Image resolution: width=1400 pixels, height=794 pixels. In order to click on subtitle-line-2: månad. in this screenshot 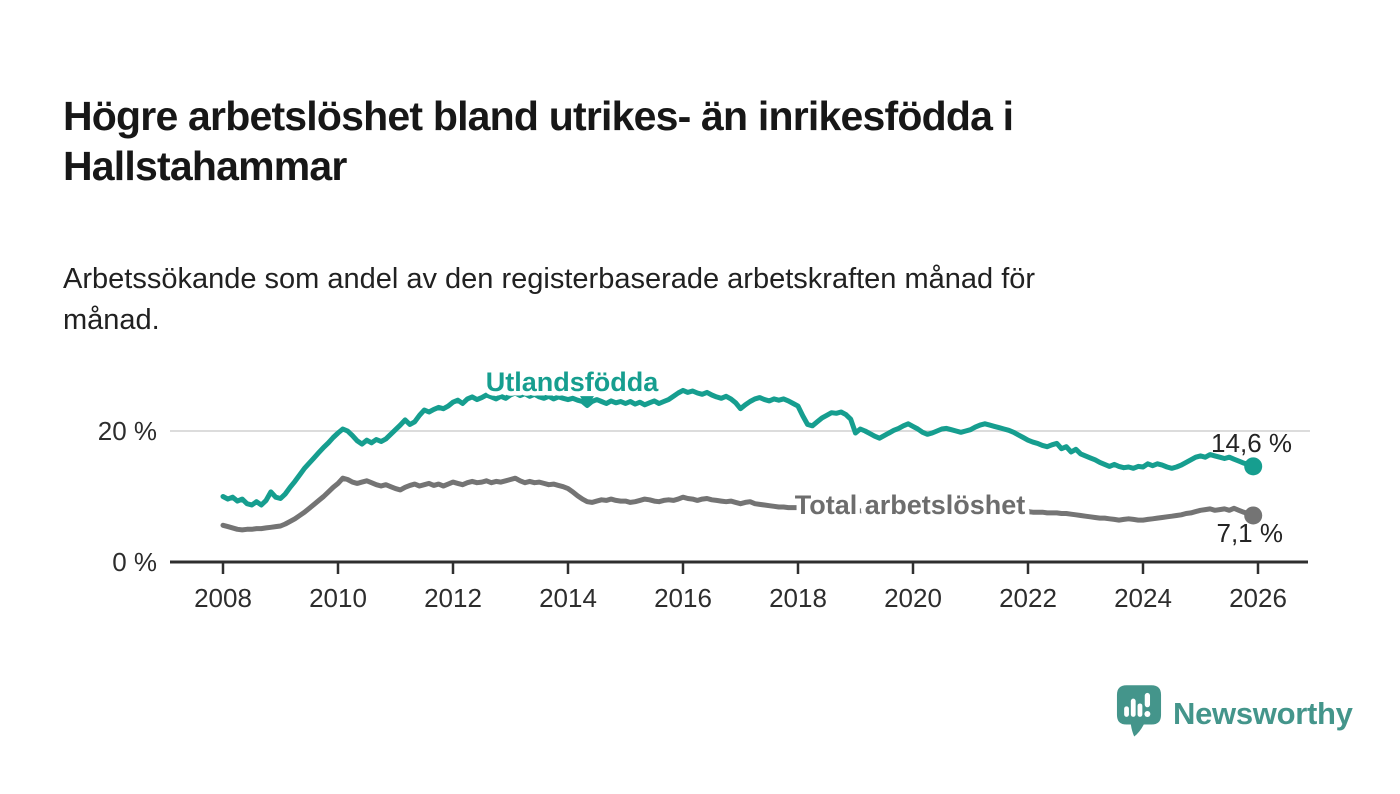, I will do `click(111, 320)`.